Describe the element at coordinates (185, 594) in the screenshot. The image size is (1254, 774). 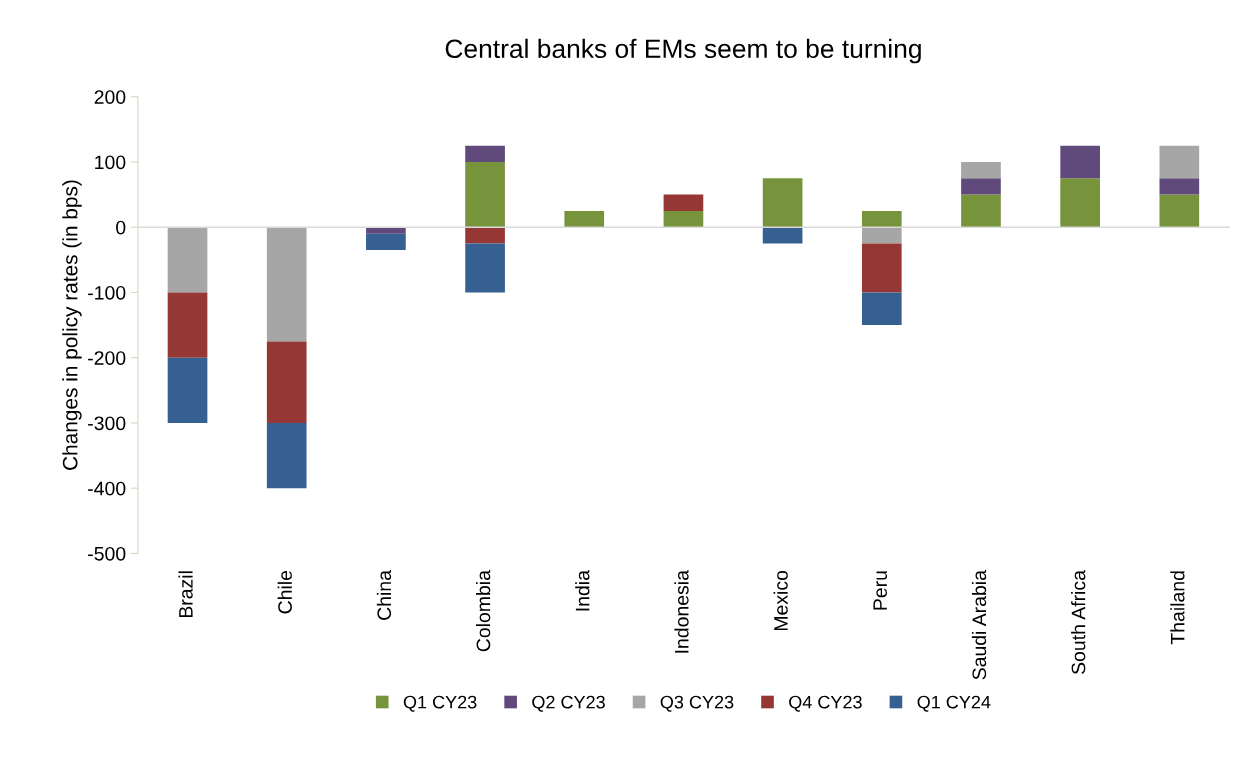
I see `x-tick-label: Brazil` at that location.